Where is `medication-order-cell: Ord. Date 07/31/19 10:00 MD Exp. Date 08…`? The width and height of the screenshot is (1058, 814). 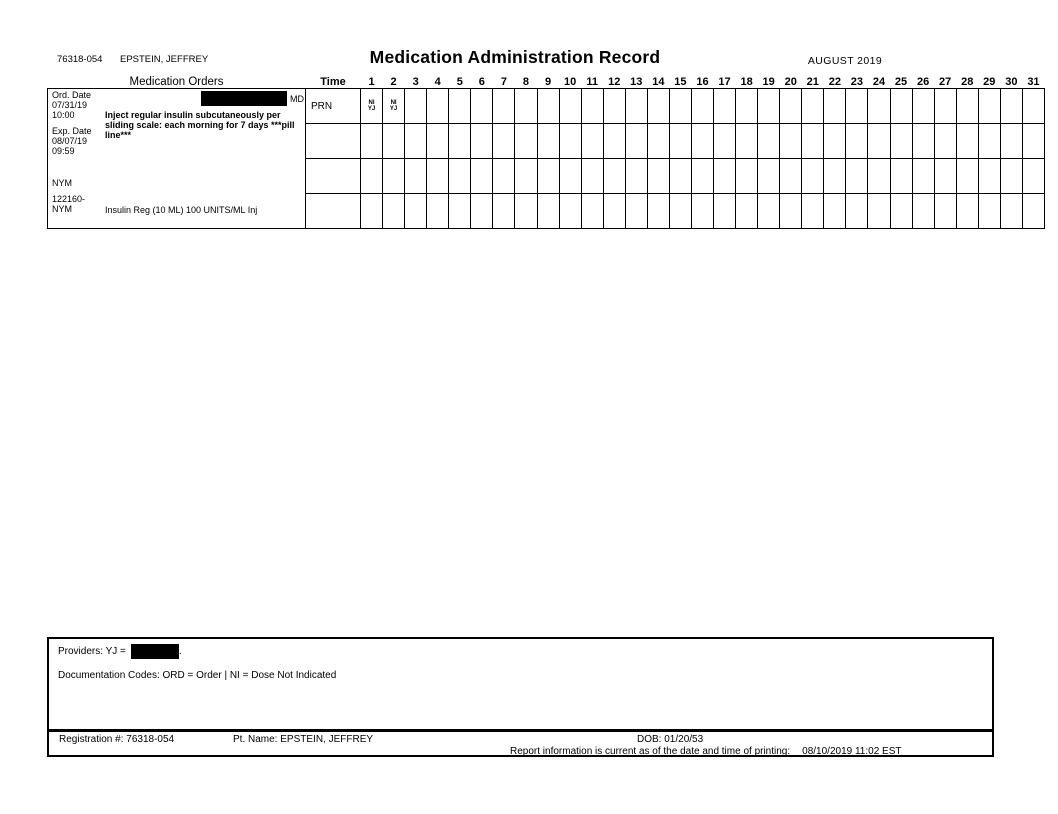 medication-order-cell: Ord. Date 07/31/19 10:00 MD Exp. Date 08… is located at coordinates (176, 158).